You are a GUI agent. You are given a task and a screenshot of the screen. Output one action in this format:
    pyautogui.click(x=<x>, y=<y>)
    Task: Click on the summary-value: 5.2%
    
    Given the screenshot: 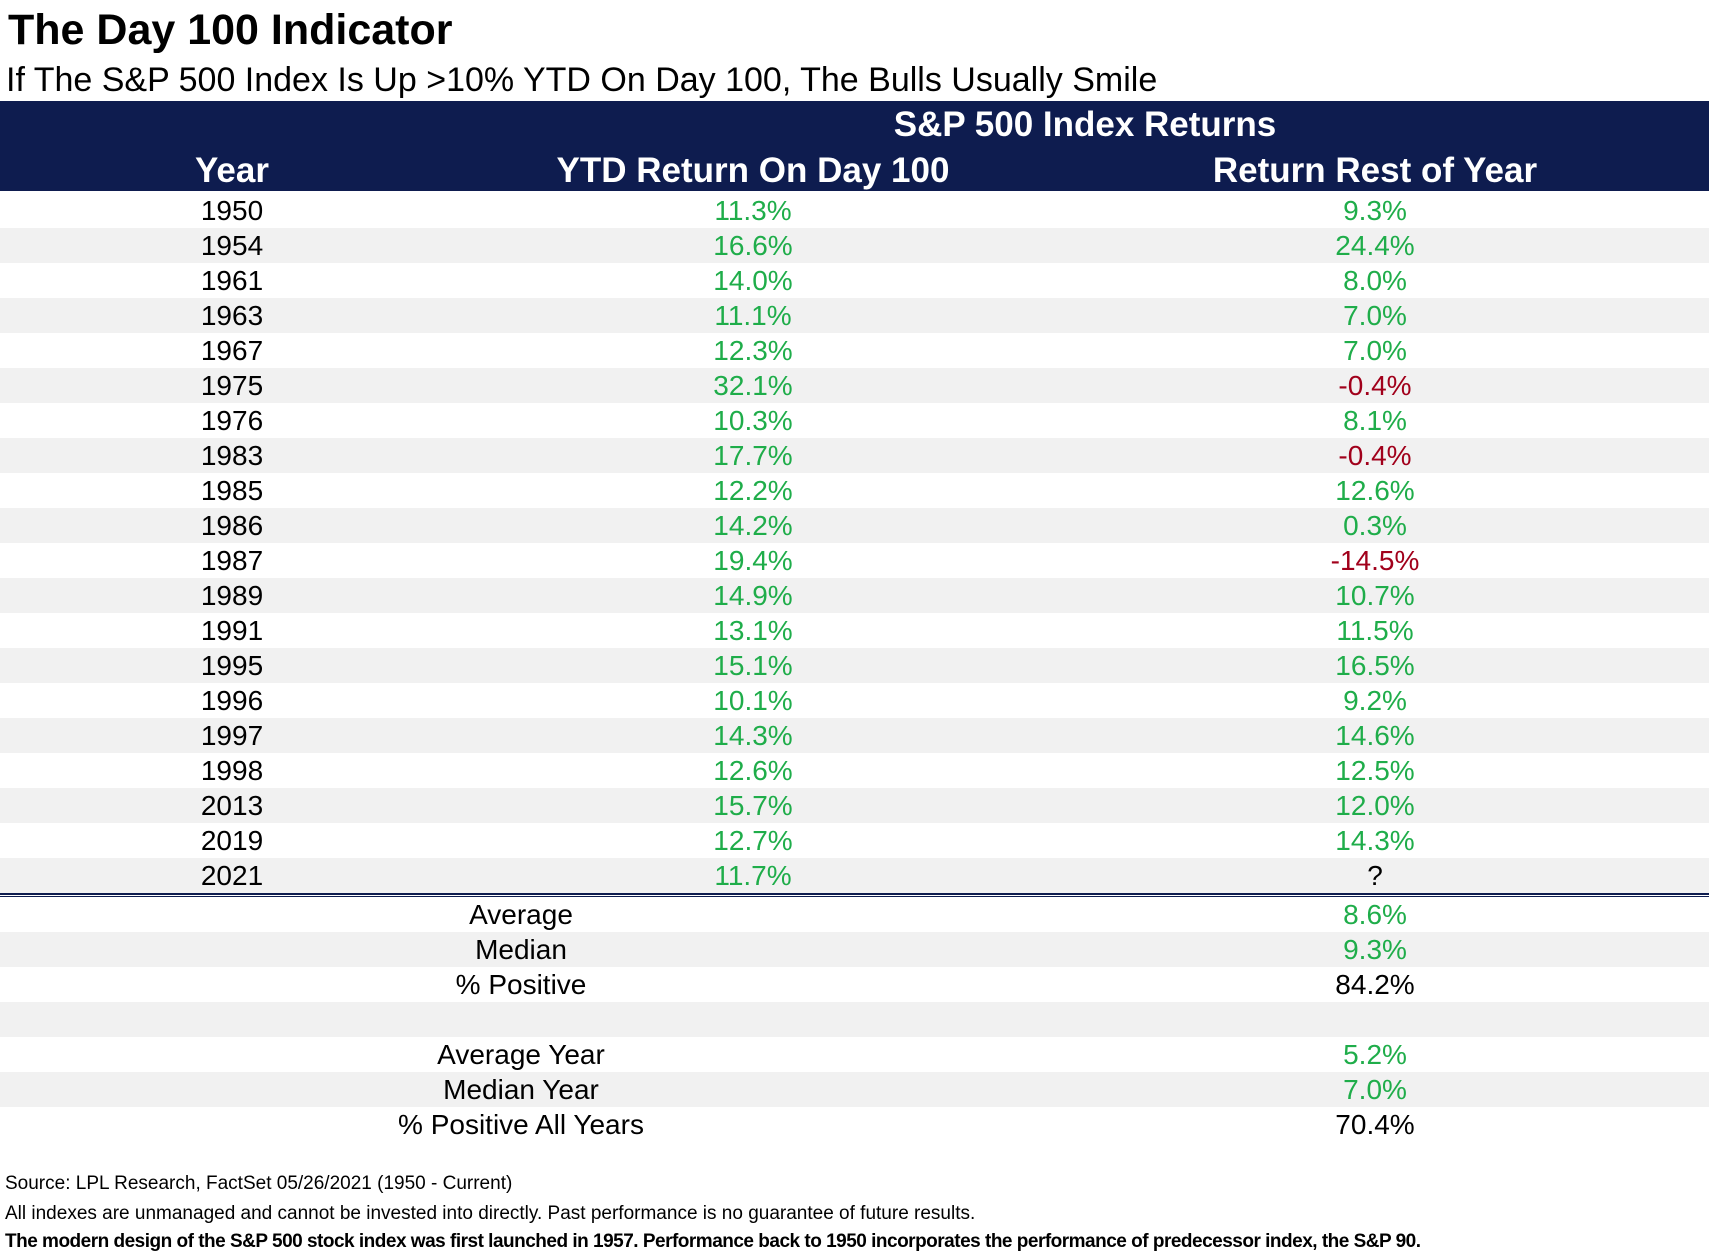 What is the action you would take?
    pyautogui.click(x=1375, y=1054)
    